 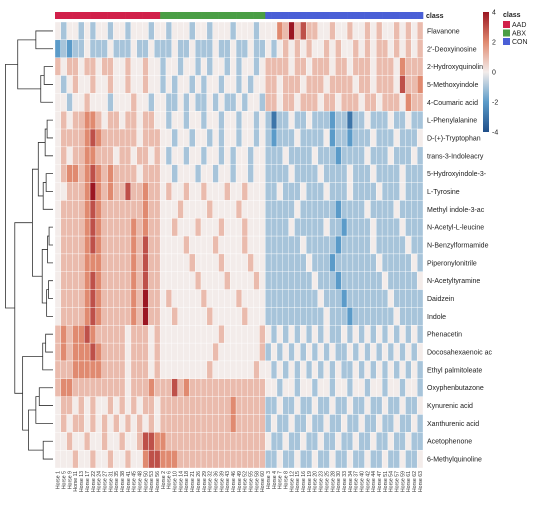 What do you see at coordinates (193, 481) in the screenshot?
I see `column-label: Horse 21` at bounding box center [193, 481].